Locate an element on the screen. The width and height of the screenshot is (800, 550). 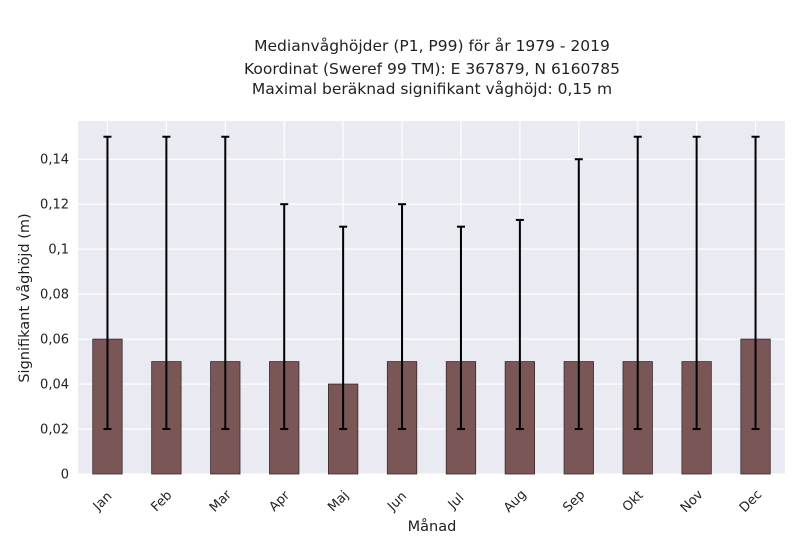
x-tick-label: Okt is located at coordinates (633, 501).